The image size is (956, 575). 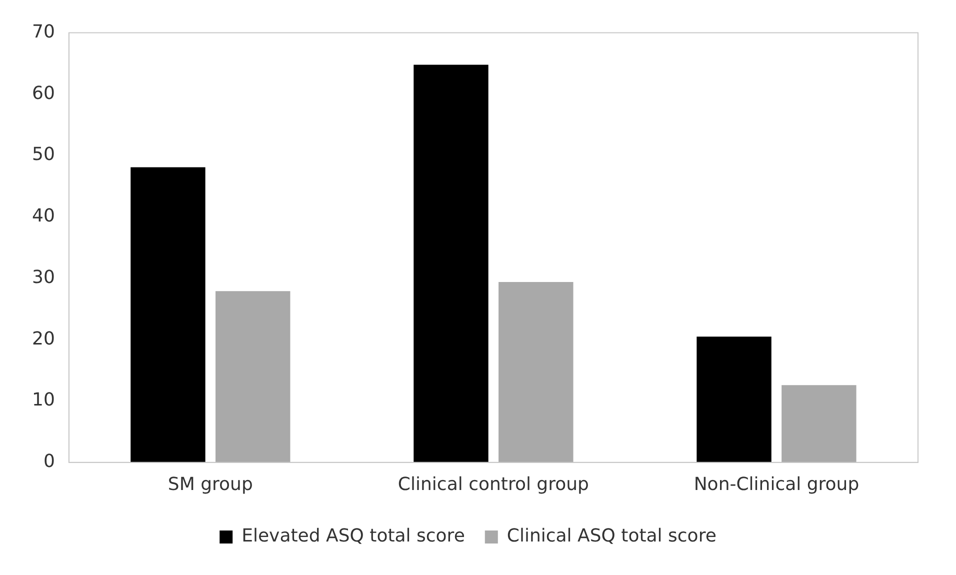 I want to click on y-tick-label: 0, so click(x=49, y=461).